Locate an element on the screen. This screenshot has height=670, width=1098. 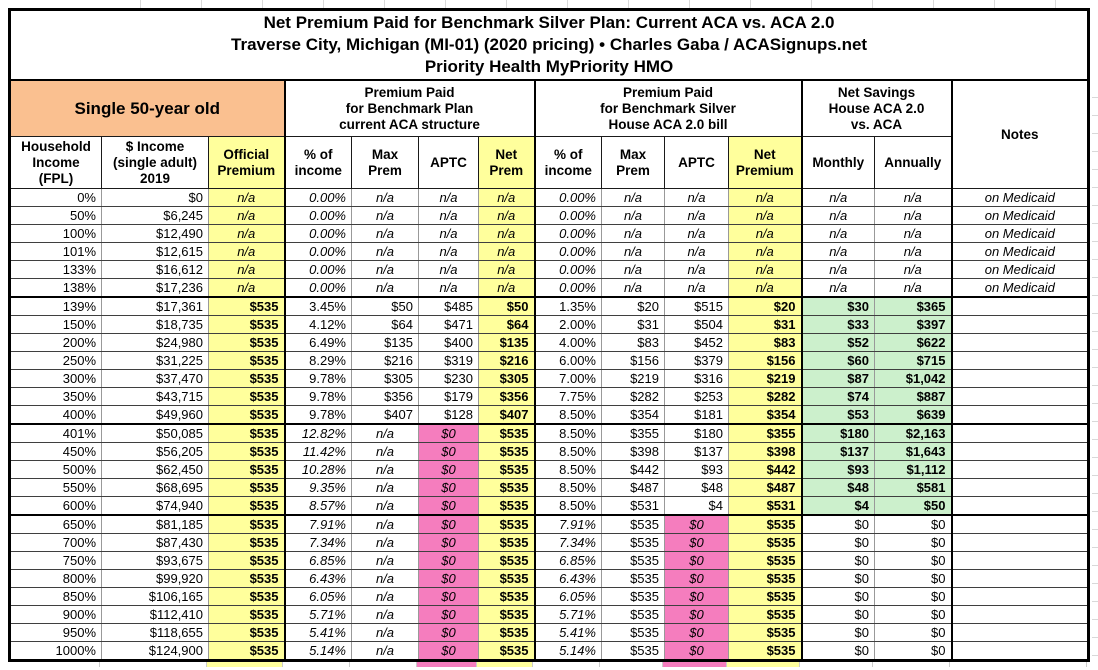
cell-aca2-max-prem: $531 is located at coordinates (633, 506).